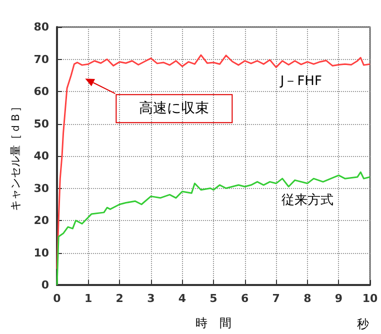 The image size is (381, 334). I want to click on y-tick-label: 10, so click(42, 253).